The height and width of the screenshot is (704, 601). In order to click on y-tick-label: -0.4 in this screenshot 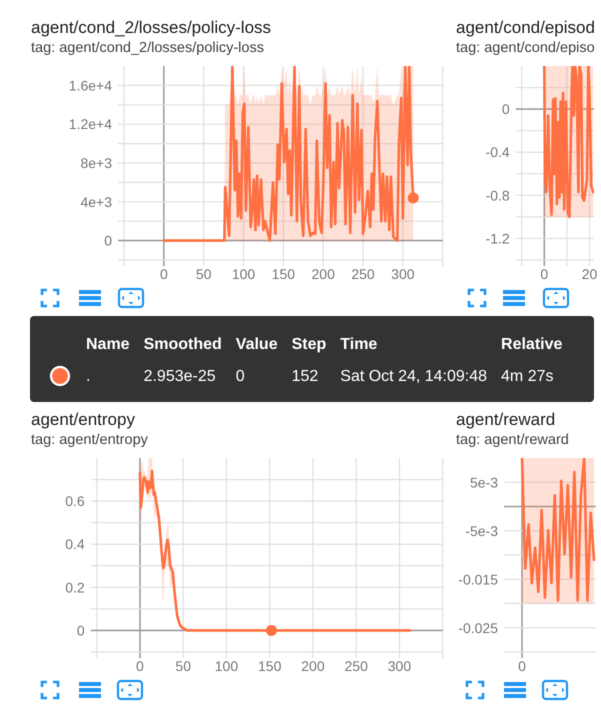, I will do `click(498, 152)`.